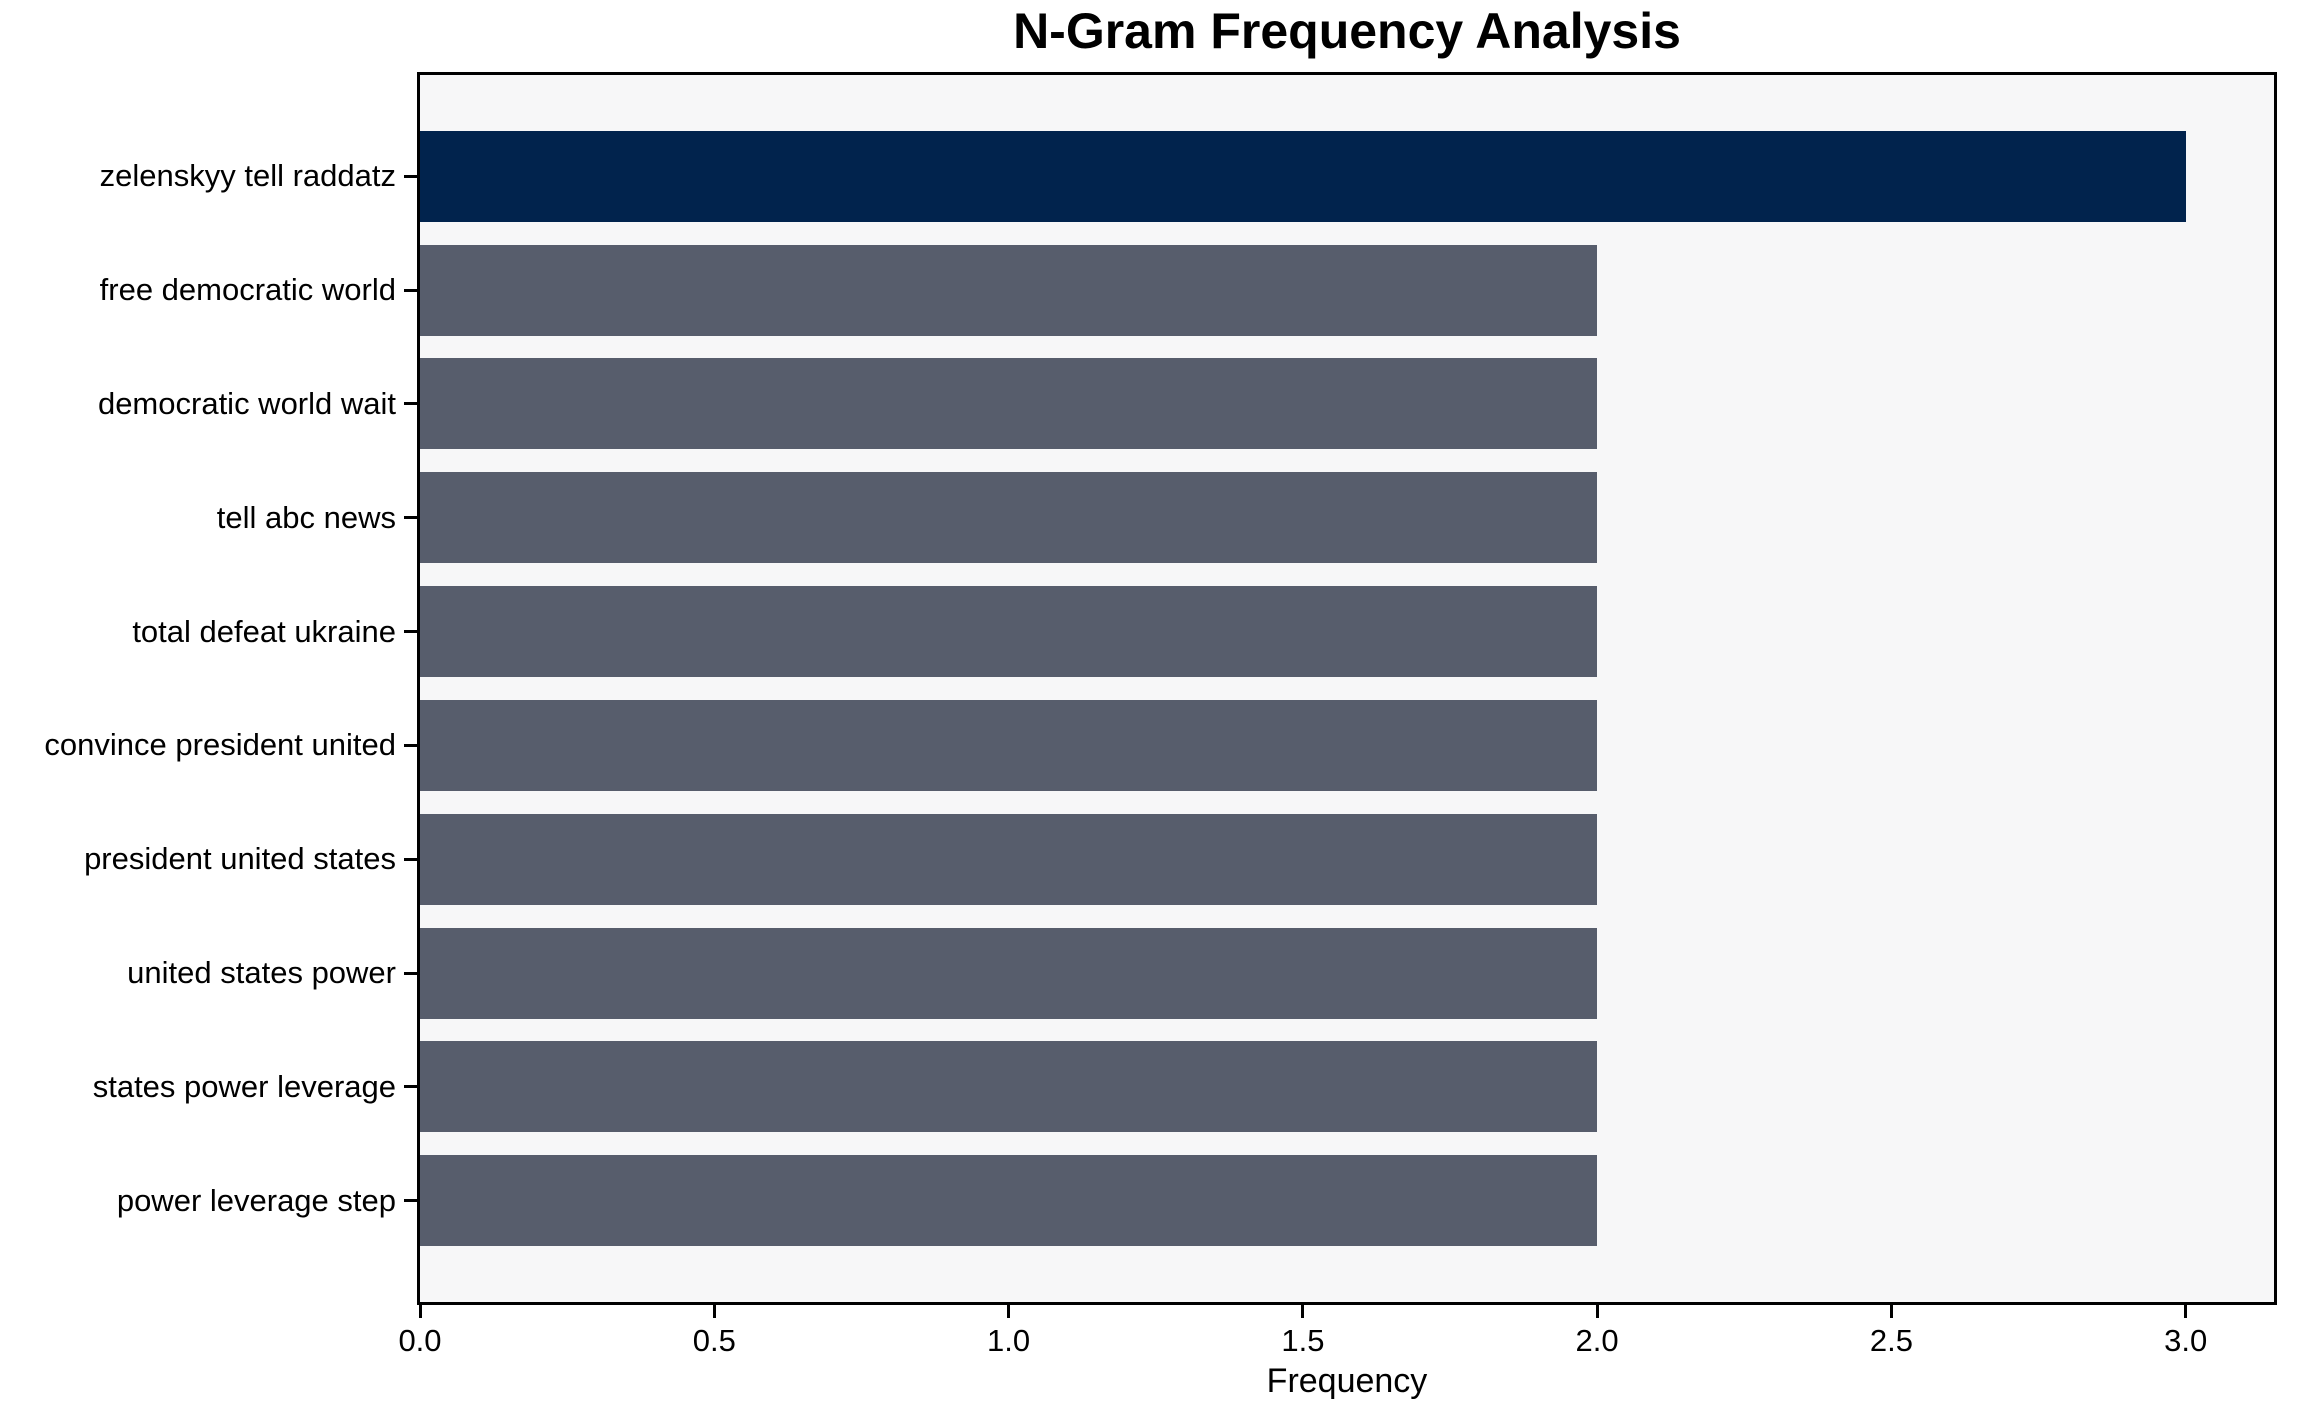  What do you see at coordinates (1891, 1340) in the screenshot?
I see `x-tick-label: 2.5` at bounding box center [1891, 1340].